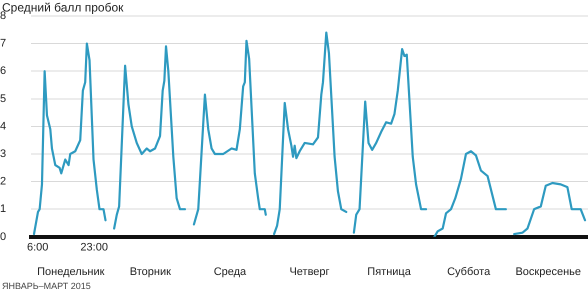  Describe the element at coordinates (548, 272) in the screenshot. I see `text: Воскресенье` at that location.